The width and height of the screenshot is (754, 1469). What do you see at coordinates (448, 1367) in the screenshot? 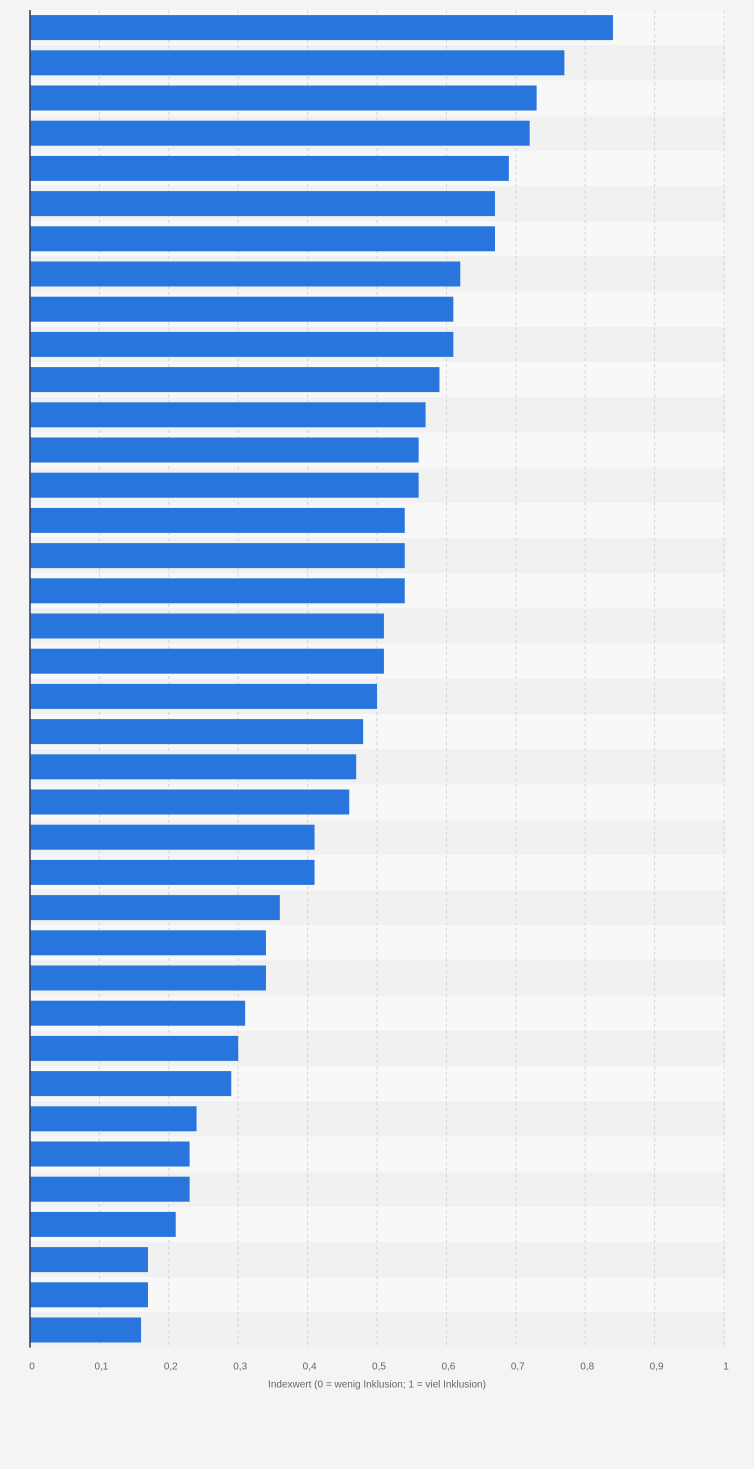
I see `x-tick-label: 0,6` at bounding box center [448, 1367].